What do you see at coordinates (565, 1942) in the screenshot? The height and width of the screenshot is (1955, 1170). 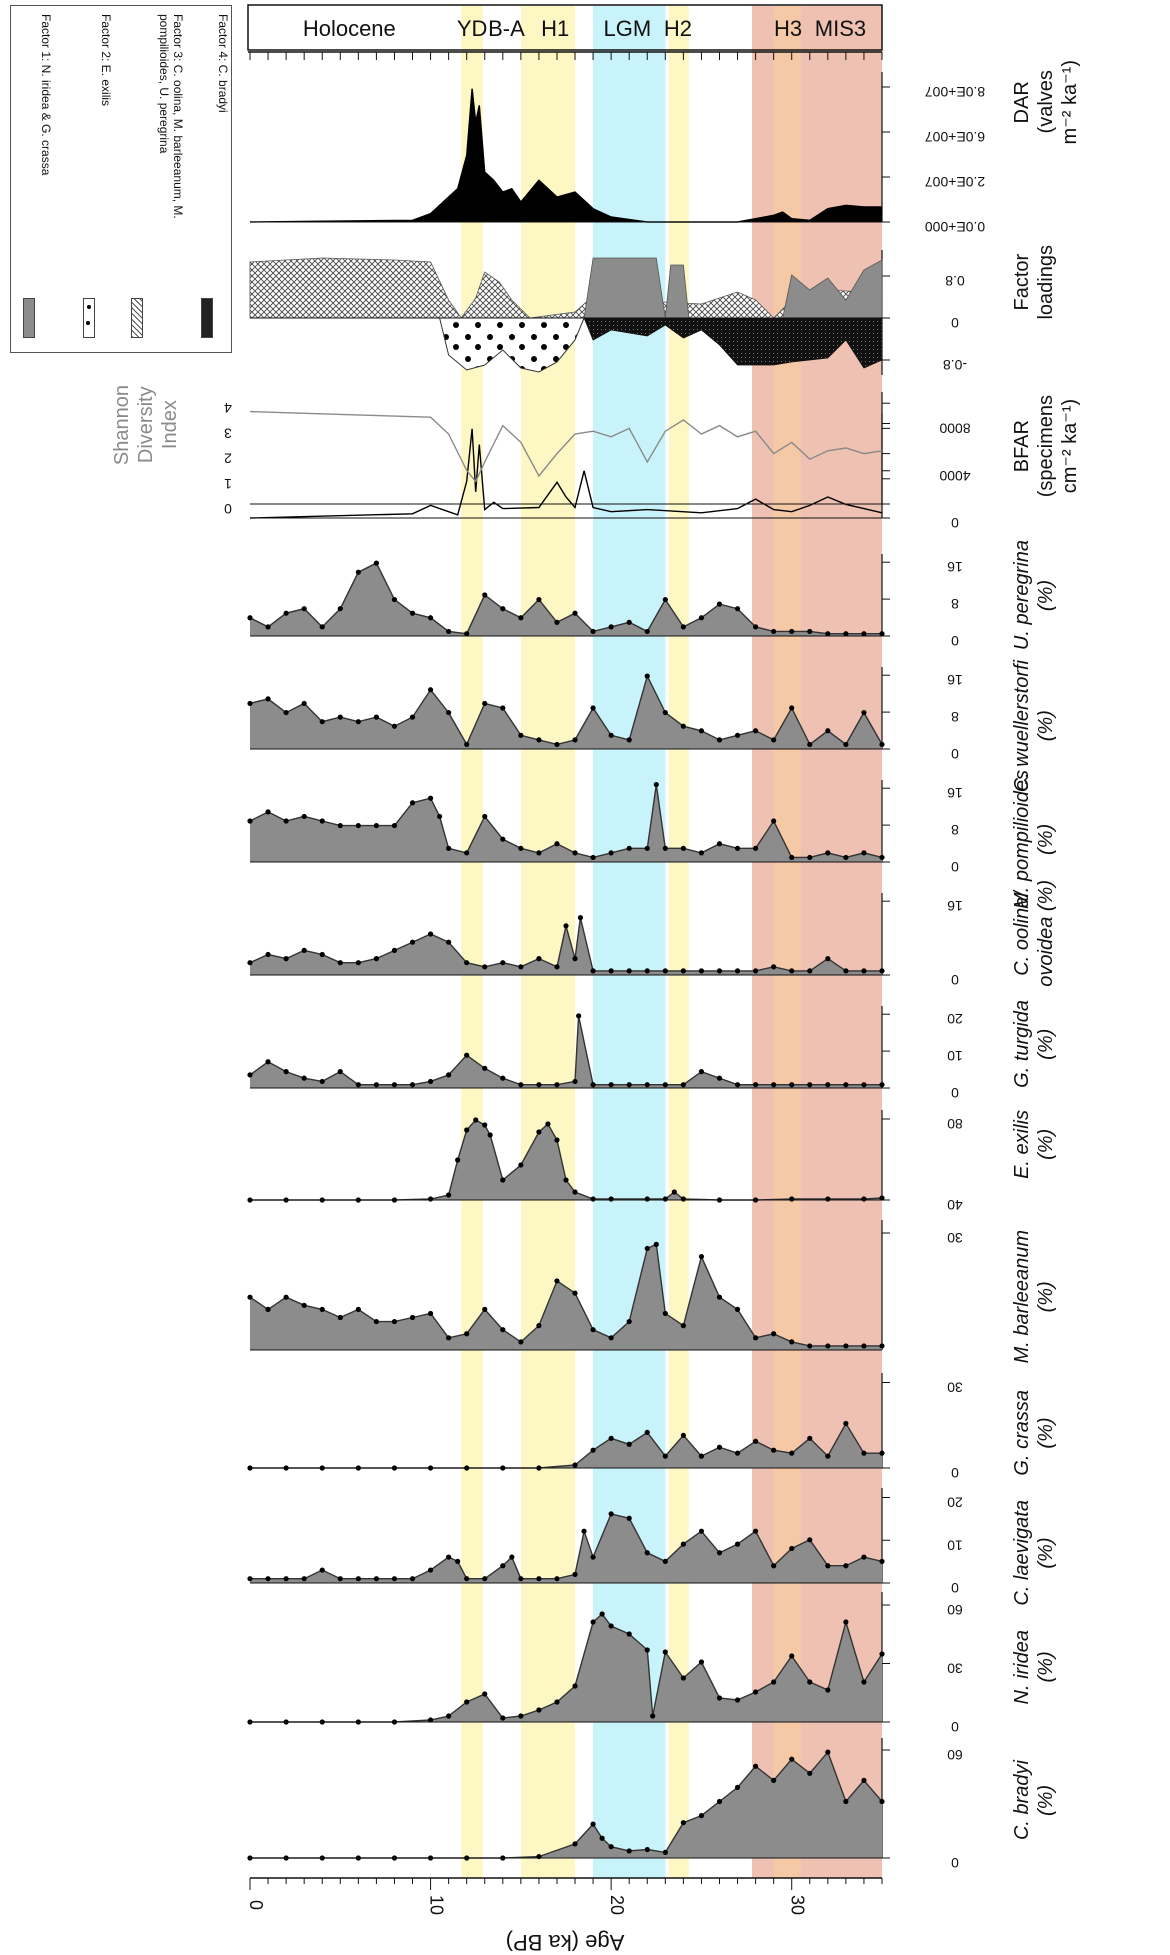 I see `age-axis-title: Age (ka BP)` at bounding box center [565, 1942].